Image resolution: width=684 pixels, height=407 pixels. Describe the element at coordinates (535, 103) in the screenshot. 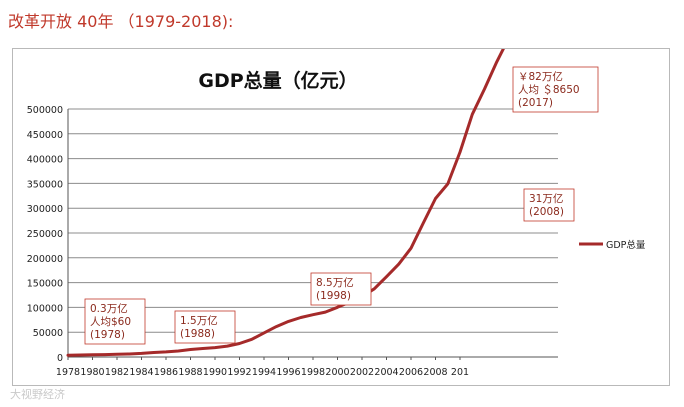

I see `callout-text: (2017)` at that location.